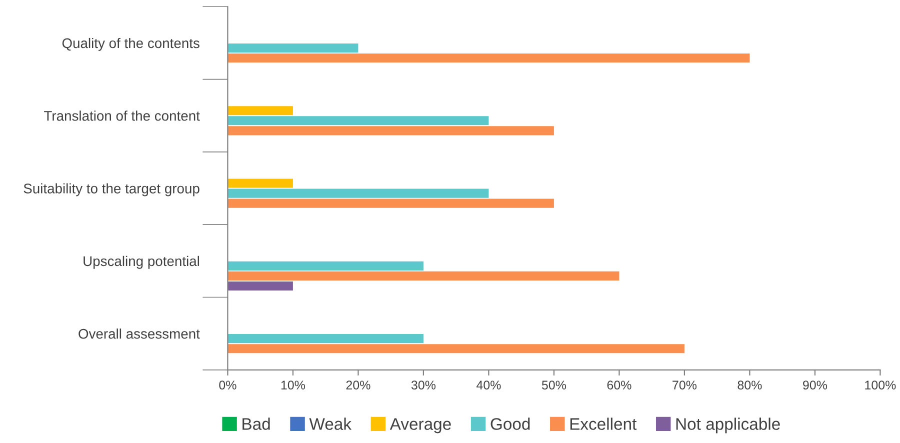  Describe the element at coordinates (750, 385) in the screenshot. I see `x-tick-label: 80%` at that location.